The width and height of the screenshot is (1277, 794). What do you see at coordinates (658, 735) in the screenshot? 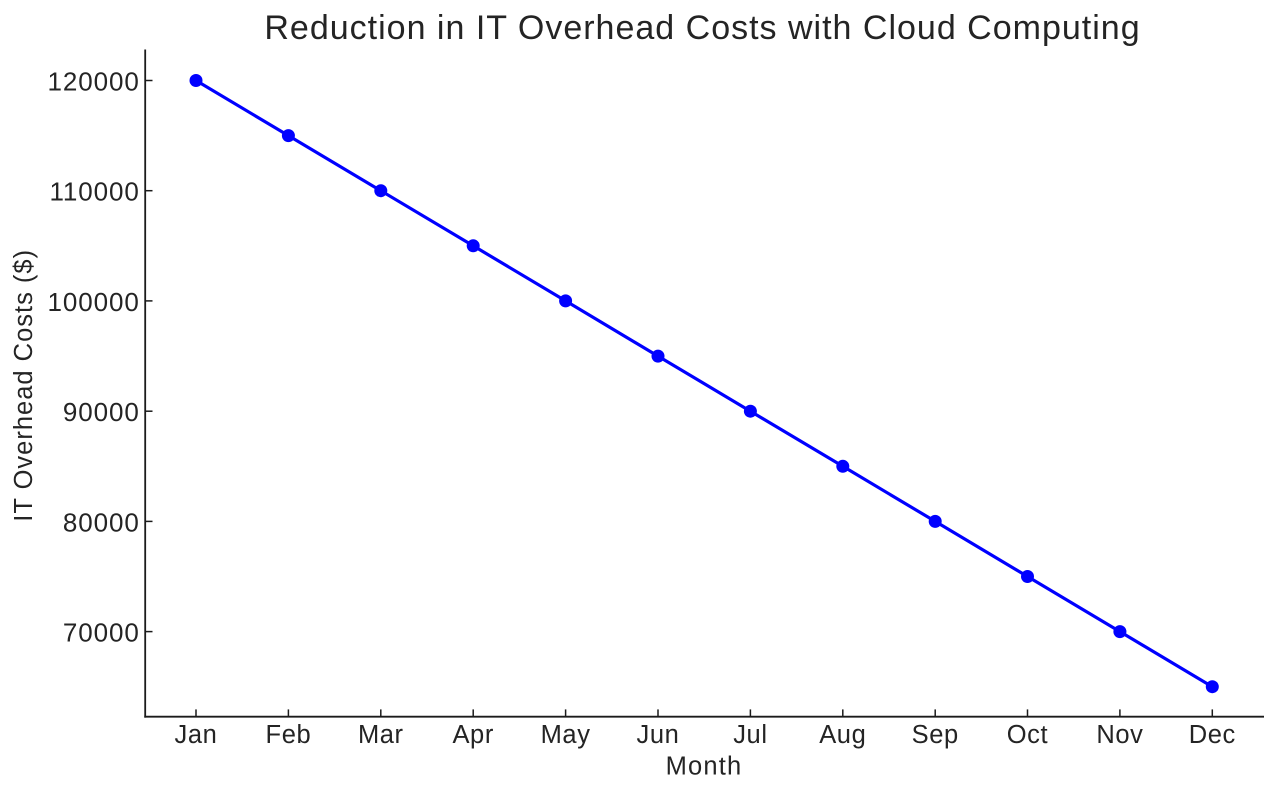
I see `svg-text: Jun` at bounding box center [658, 735].